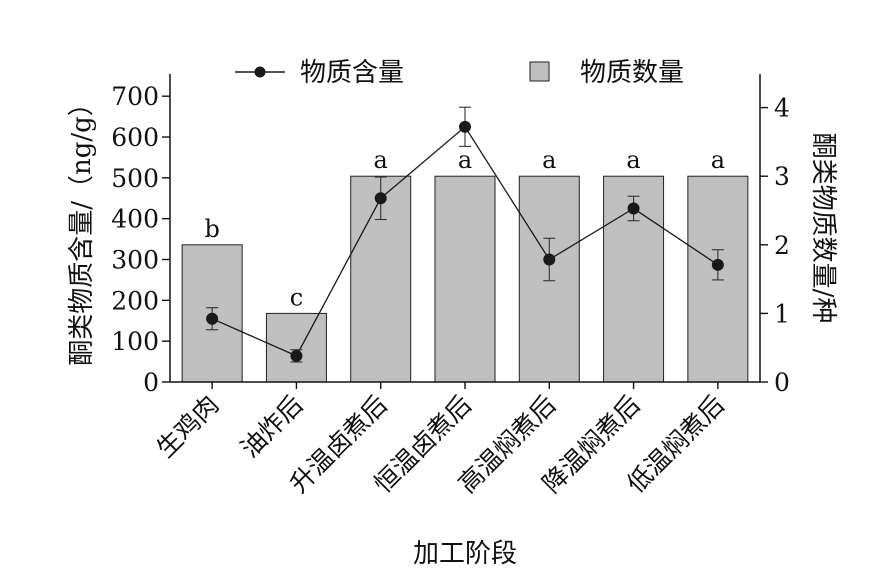 The width and height of the screenshot is (891, 574). Describe the element at coordinates (140, 239) in the screenshot. I see `left-ticks-layer: 0 100 200 300 400 500 600 700` at that location.